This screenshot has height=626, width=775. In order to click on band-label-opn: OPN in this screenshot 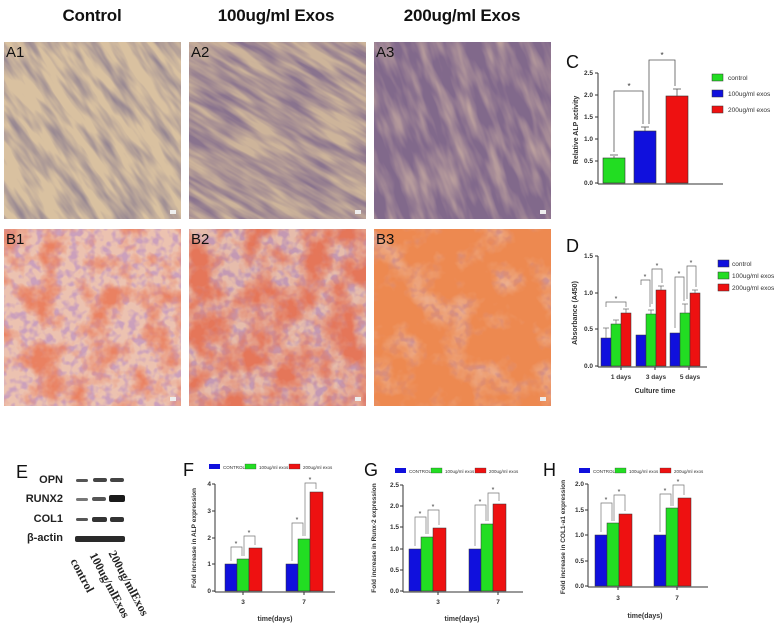, I will do `click(51, 480)`.